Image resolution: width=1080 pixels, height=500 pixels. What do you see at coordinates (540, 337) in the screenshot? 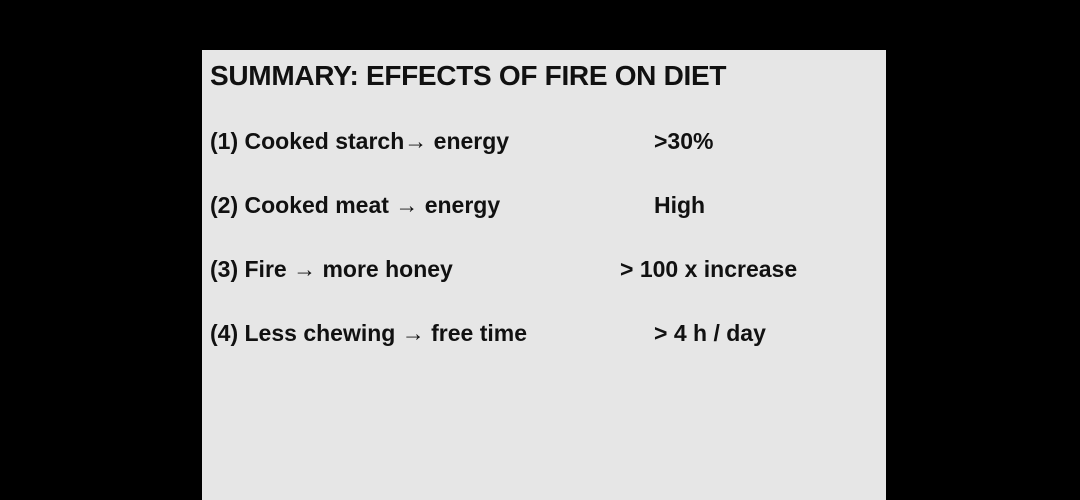
I see `summary-item: (4) Less chewing → free time > 4 h / day` at bounding box center [540, 337].